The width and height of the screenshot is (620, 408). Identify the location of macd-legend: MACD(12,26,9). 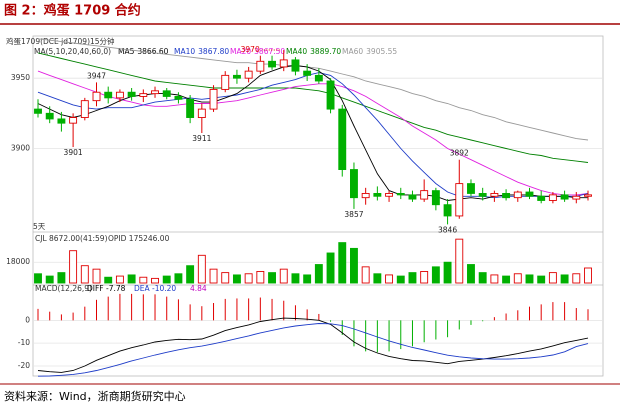
(63, 288).